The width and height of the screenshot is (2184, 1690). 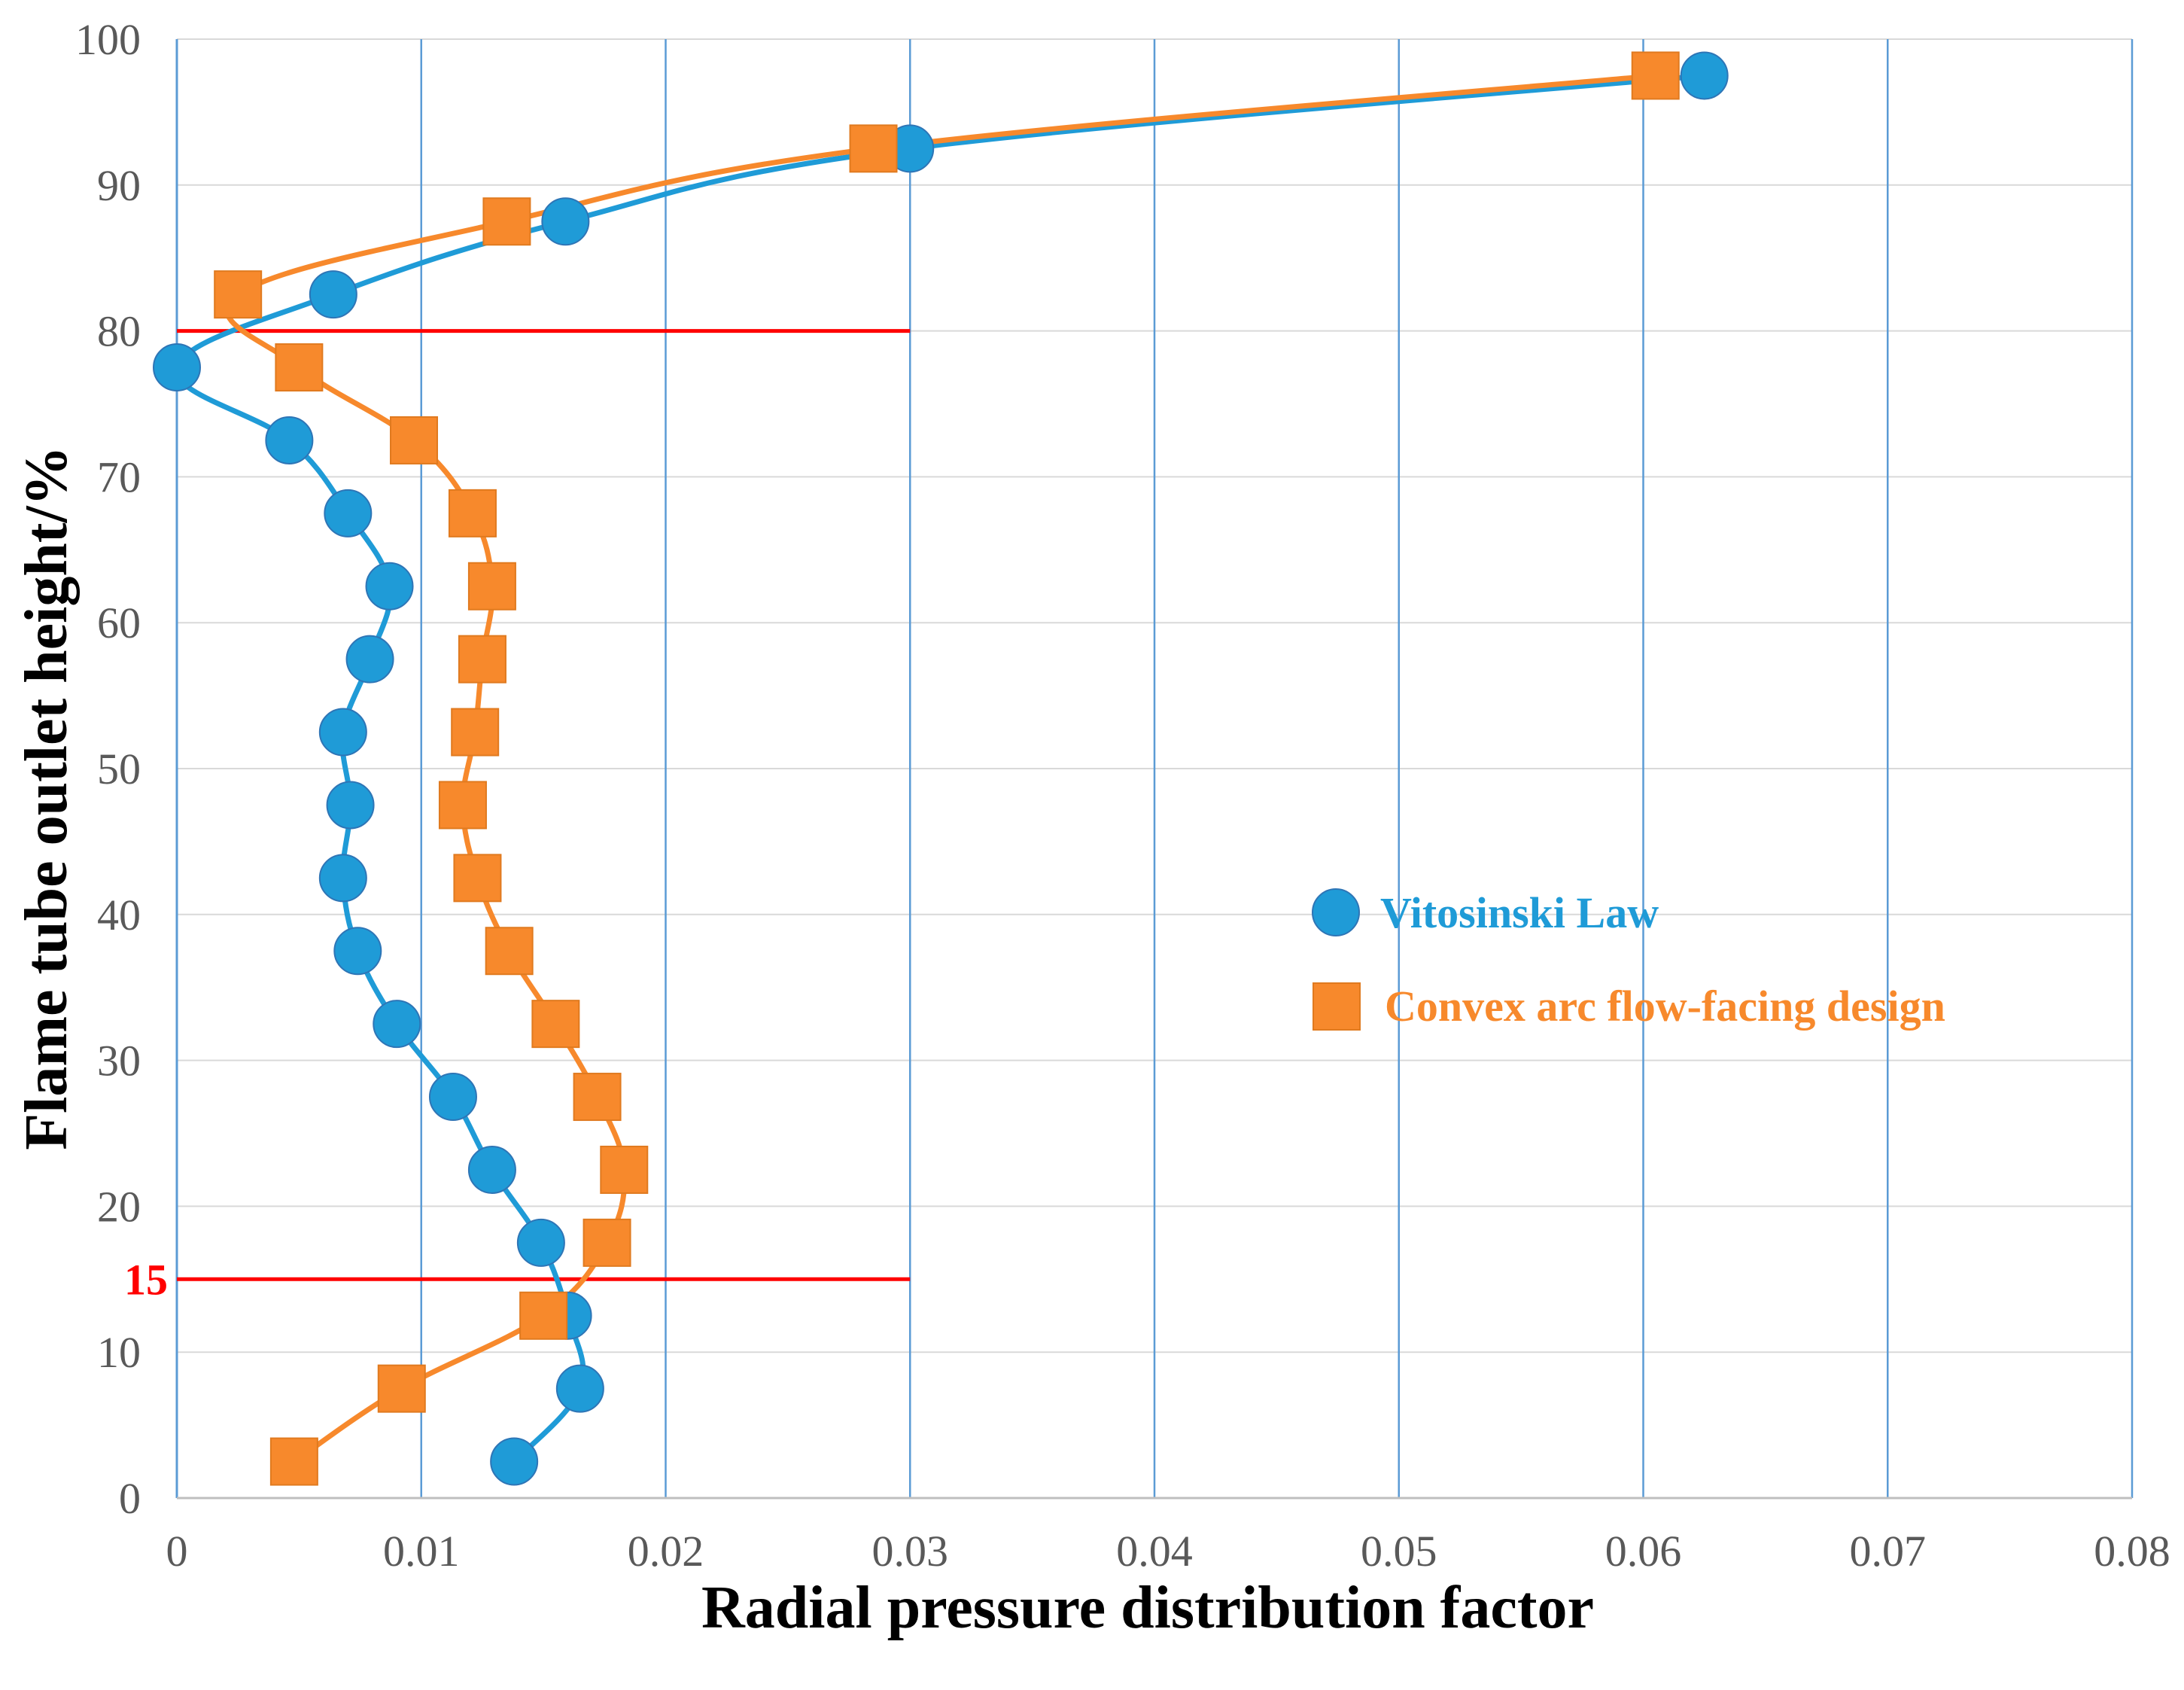 I want to click on reference-line-label: 15, so click(x=146, y=1279).